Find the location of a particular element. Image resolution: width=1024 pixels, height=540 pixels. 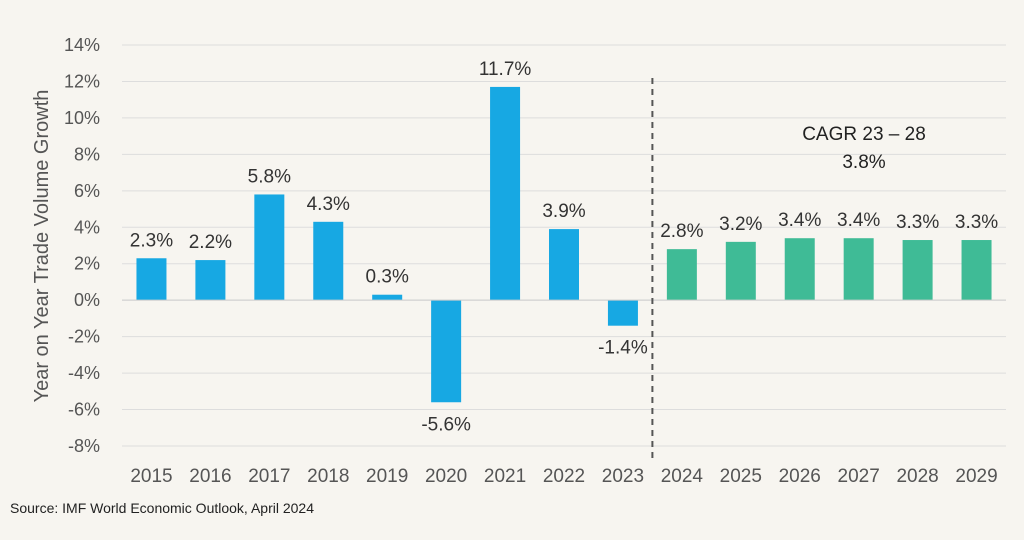

data-label-2017: 5.8% is located at coordinates (269, 176).